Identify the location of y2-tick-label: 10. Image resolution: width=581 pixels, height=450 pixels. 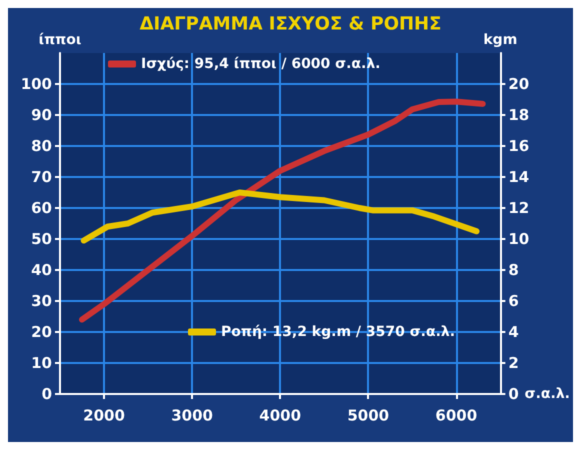
(519, 239).